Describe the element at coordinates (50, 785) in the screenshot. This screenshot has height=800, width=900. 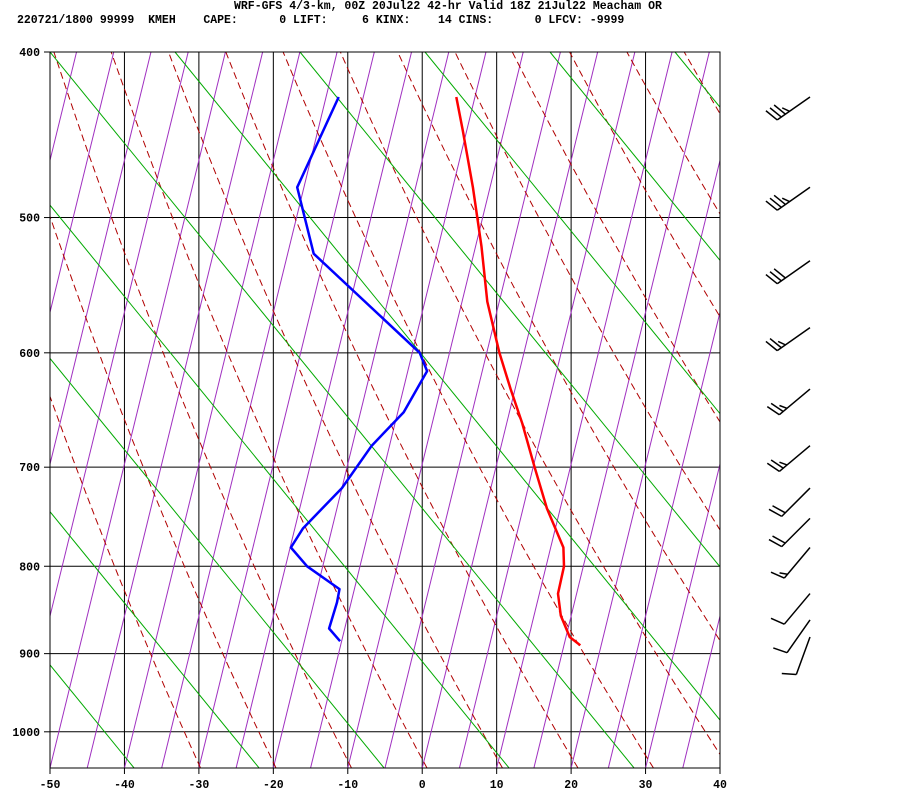
I see `x-tick-label: -50` at that location.